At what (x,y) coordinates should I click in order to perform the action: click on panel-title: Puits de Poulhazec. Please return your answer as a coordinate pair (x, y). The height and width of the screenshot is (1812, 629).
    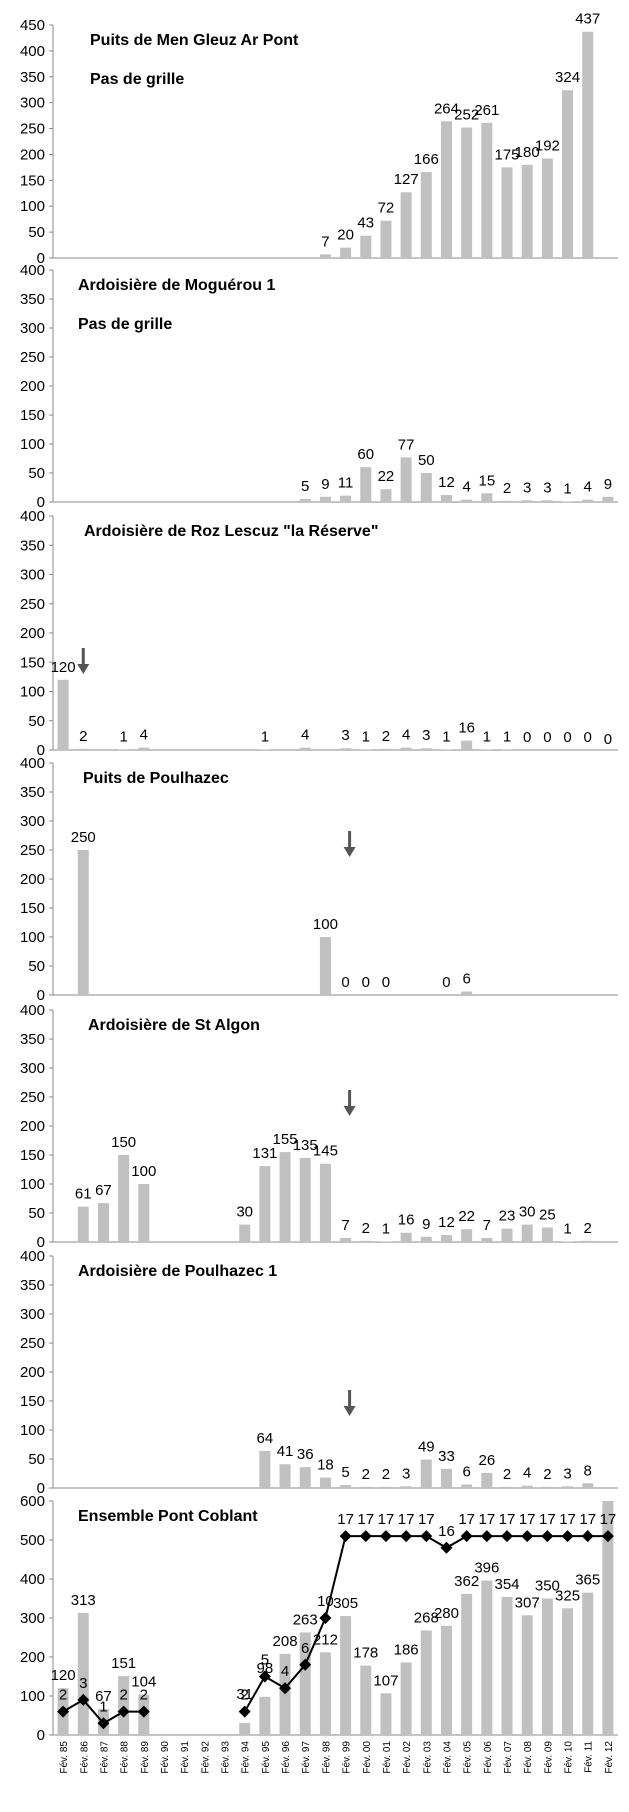
    Looking at the image, I should click on (156, 778).